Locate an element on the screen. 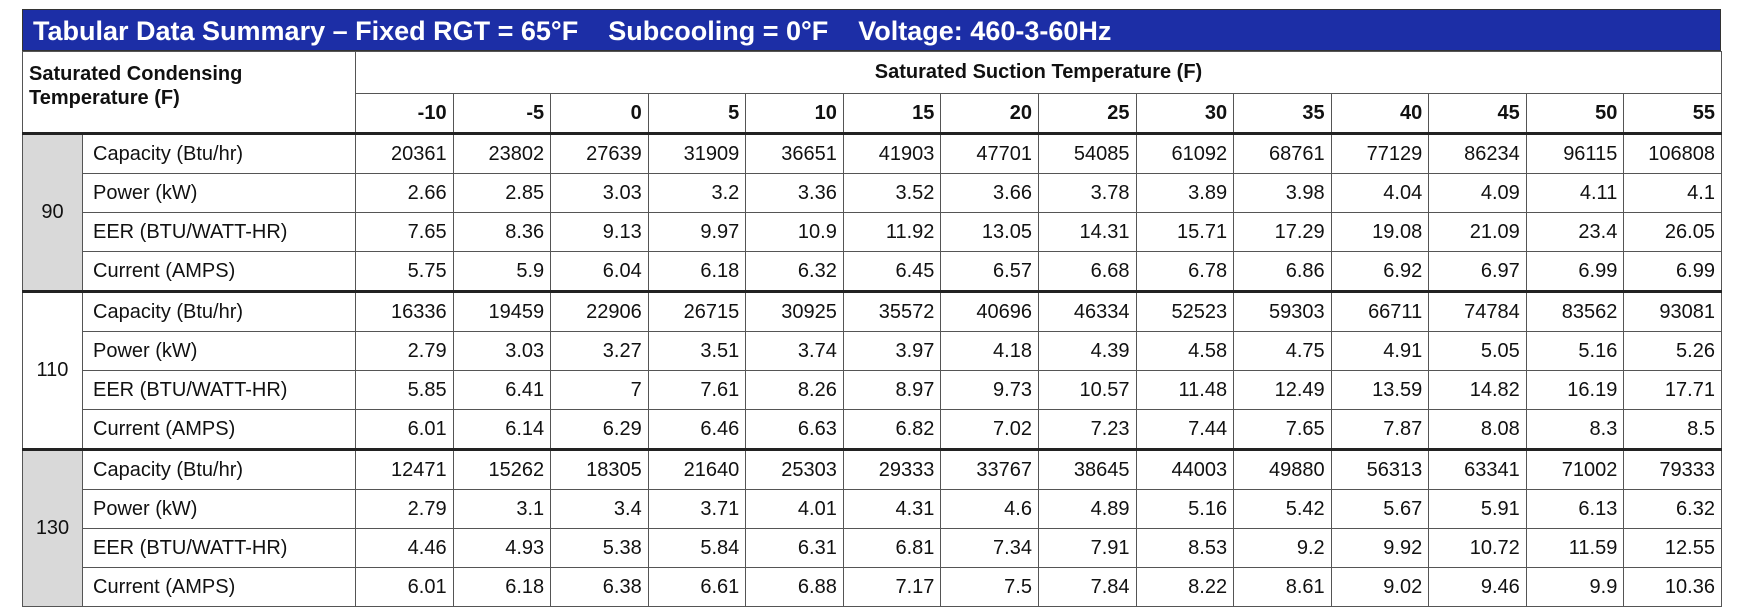 This screenshot has width=1741, height=611. suction-header: Saturated Suction Temperature (F) is located at coordinates (1038, 72).